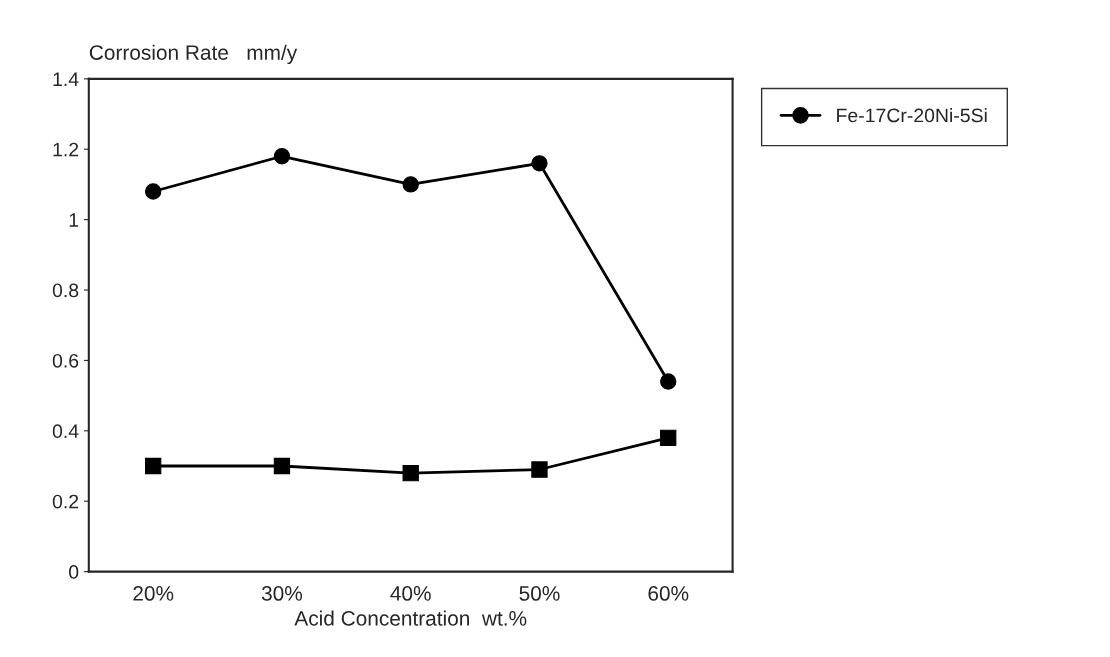 Image resolution: width=1110 pixels, height=657 pixels. What do you see at coordinates (410, 593) in the screenshot?
I see `x-tick-label: 40%` at bounding box center [410, 593].